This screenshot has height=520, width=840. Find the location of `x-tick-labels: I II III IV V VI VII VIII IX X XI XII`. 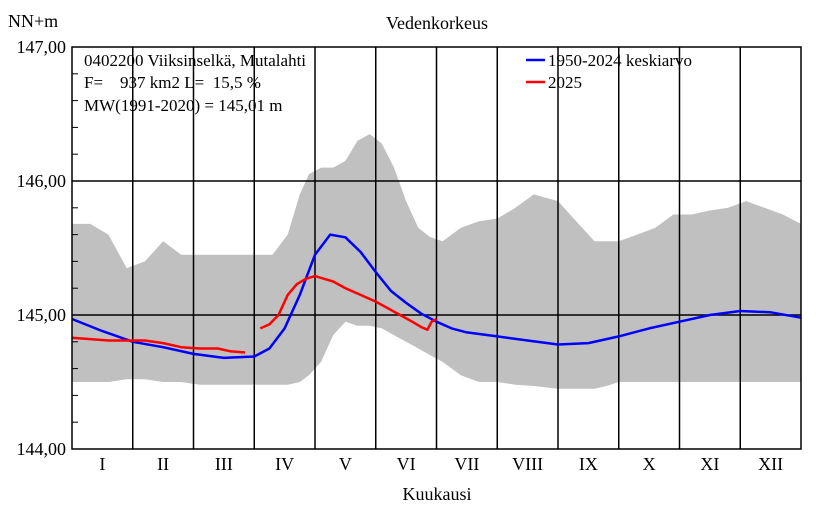

x-tick-labels: I II III IV V VI VII VIII IX X XI XII is located at coordinates (441, 464).